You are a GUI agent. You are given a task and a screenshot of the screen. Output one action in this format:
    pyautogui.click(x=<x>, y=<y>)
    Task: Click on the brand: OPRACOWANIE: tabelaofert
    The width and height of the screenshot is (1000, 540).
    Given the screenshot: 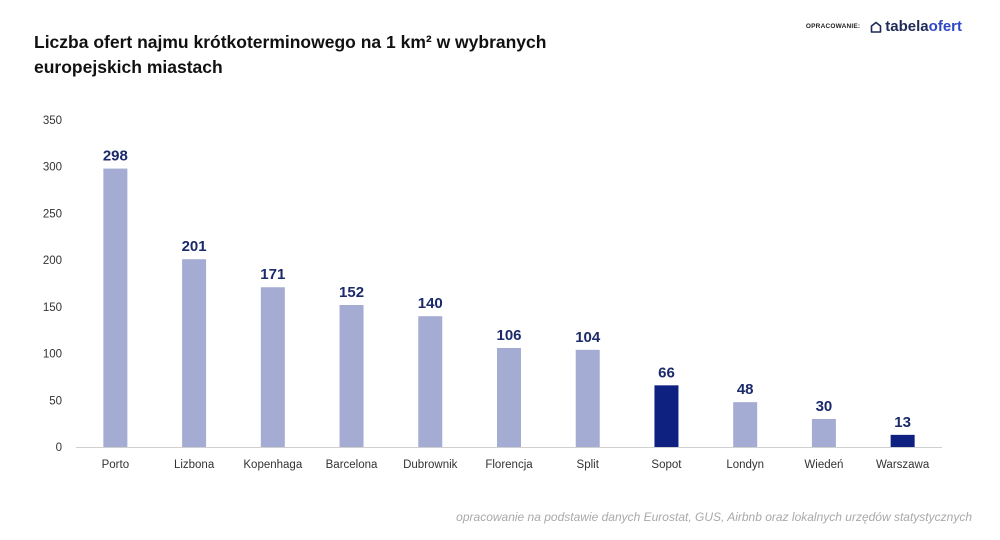 What is the action you would take?
    pyautogui.click(x=884, y=26)
    